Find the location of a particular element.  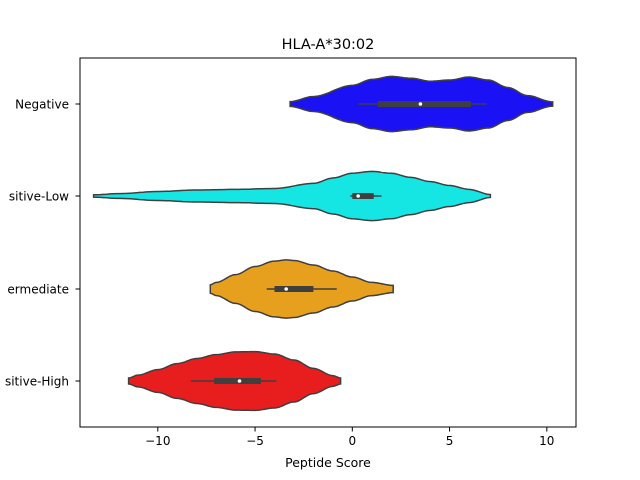

x-axis-label: Peptide Score is located at coordinates (328, 462).